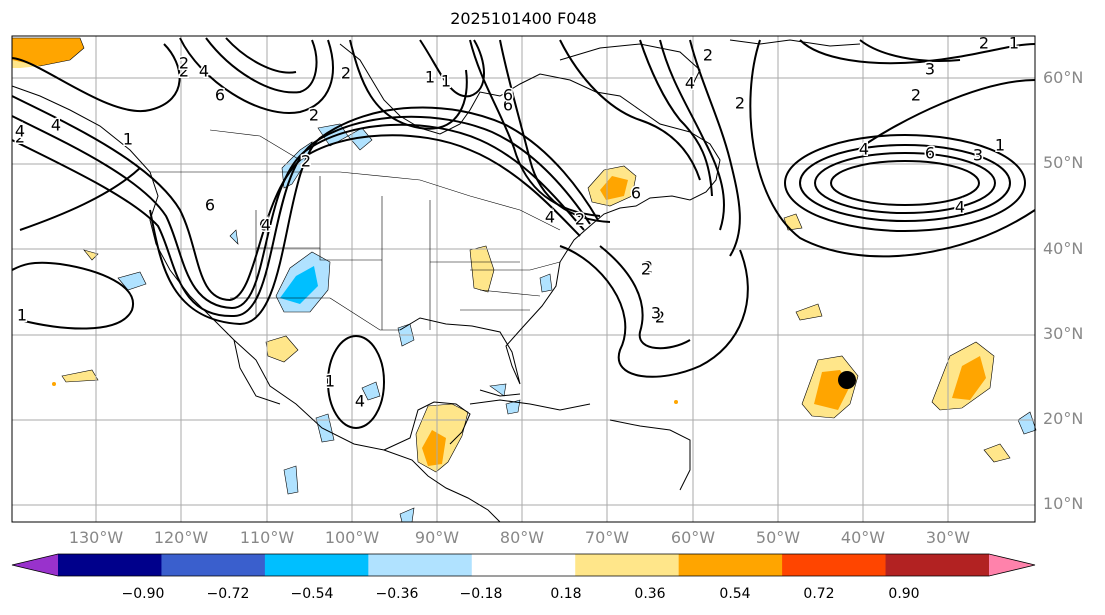 The height and width of the screenshot is (615, 1105). Describe the element at coordinates (1063, 248) in the screenshot. I see `lat-label-40: 40°N` at that location.